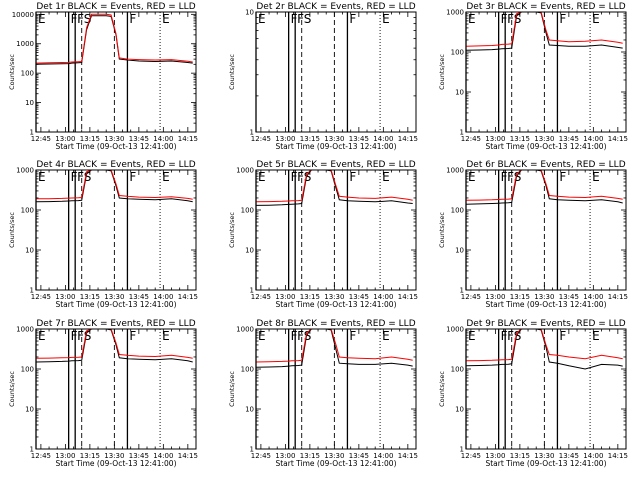 This screenshot has height=480, width=640. Describe the element at coordinates (545, 7) in the screenshot. I see `chart-title: Det 3r BLACK = Events, RED = LLD` at that location.